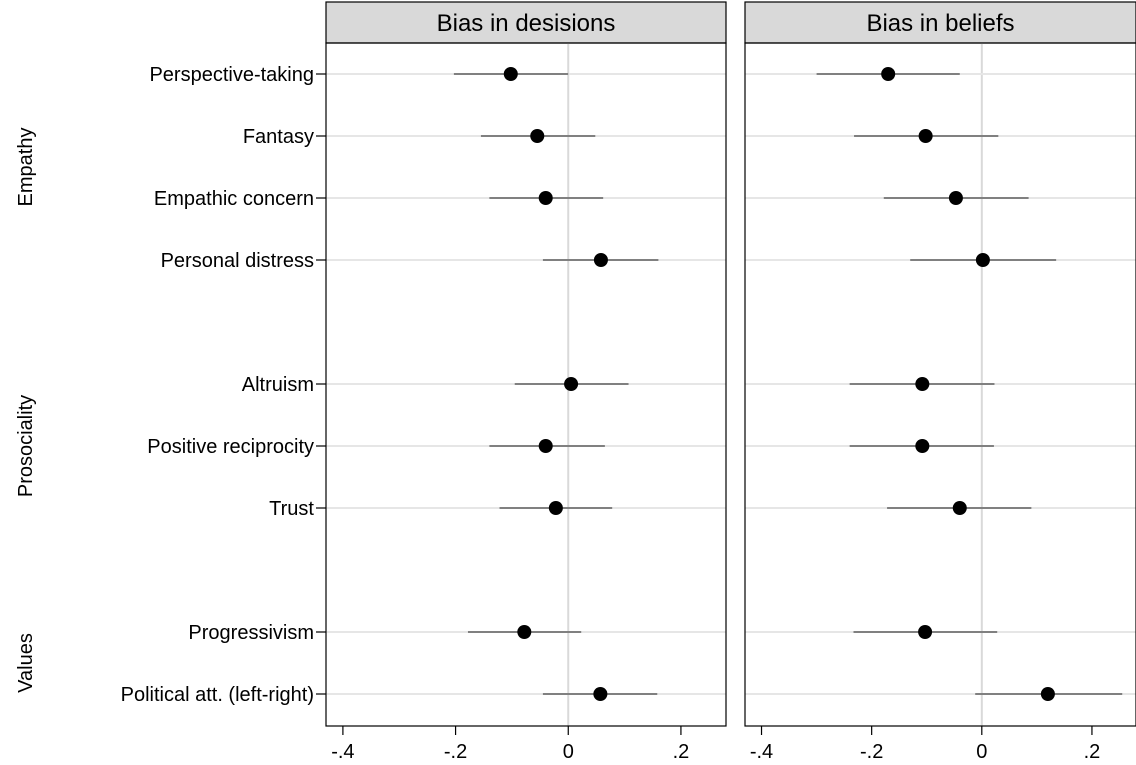  Describe the element at coordinates (278, 385) in the screenshot. I see `row-label: Altruism` at that location.